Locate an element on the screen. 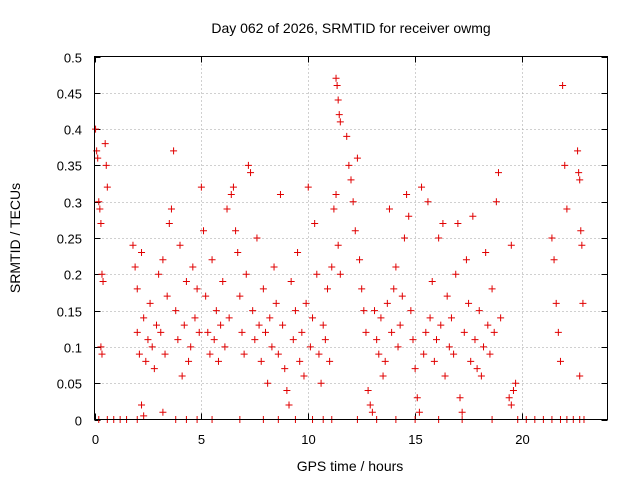 This screenshot has height=480, width=640. y-tick-label: 0.25 is located at coordinates (69, 239).